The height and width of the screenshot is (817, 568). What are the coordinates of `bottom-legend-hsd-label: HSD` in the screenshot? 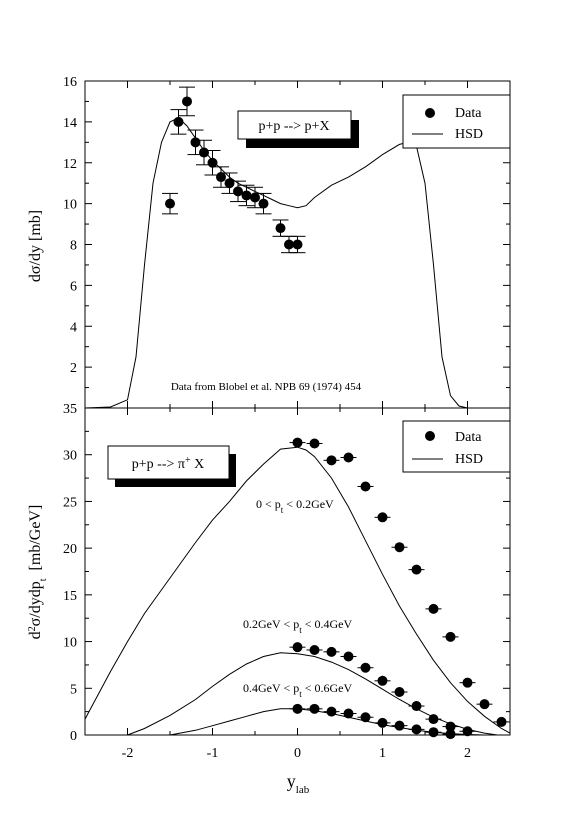 It's located at (469, 459).